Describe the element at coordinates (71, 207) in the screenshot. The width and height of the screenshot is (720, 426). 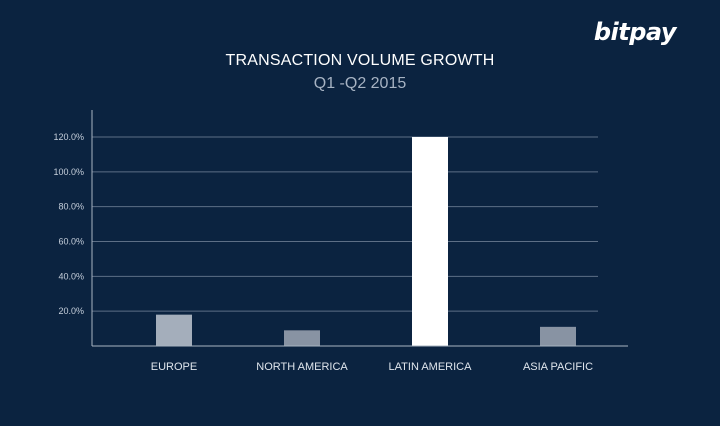
I see `y-tick-label: 80.0%` at that location.